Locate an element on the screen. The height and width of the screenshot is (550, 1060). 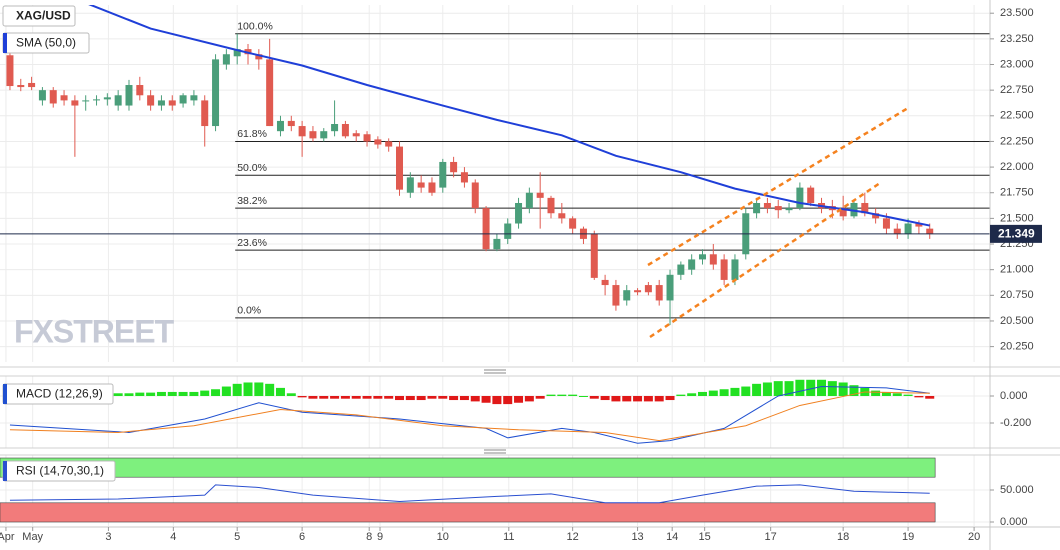
panel is located at coordinates (468, 490).